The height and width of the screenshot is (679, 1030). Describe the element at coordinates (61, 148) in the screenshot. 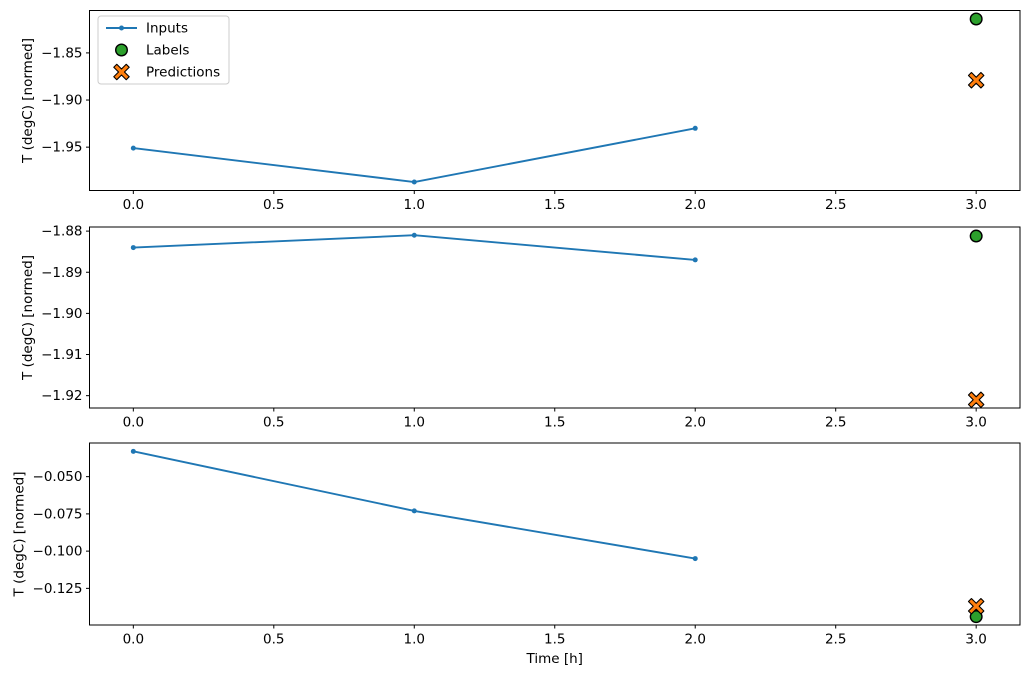

I see `y-tick-label: −1.95` at that location.